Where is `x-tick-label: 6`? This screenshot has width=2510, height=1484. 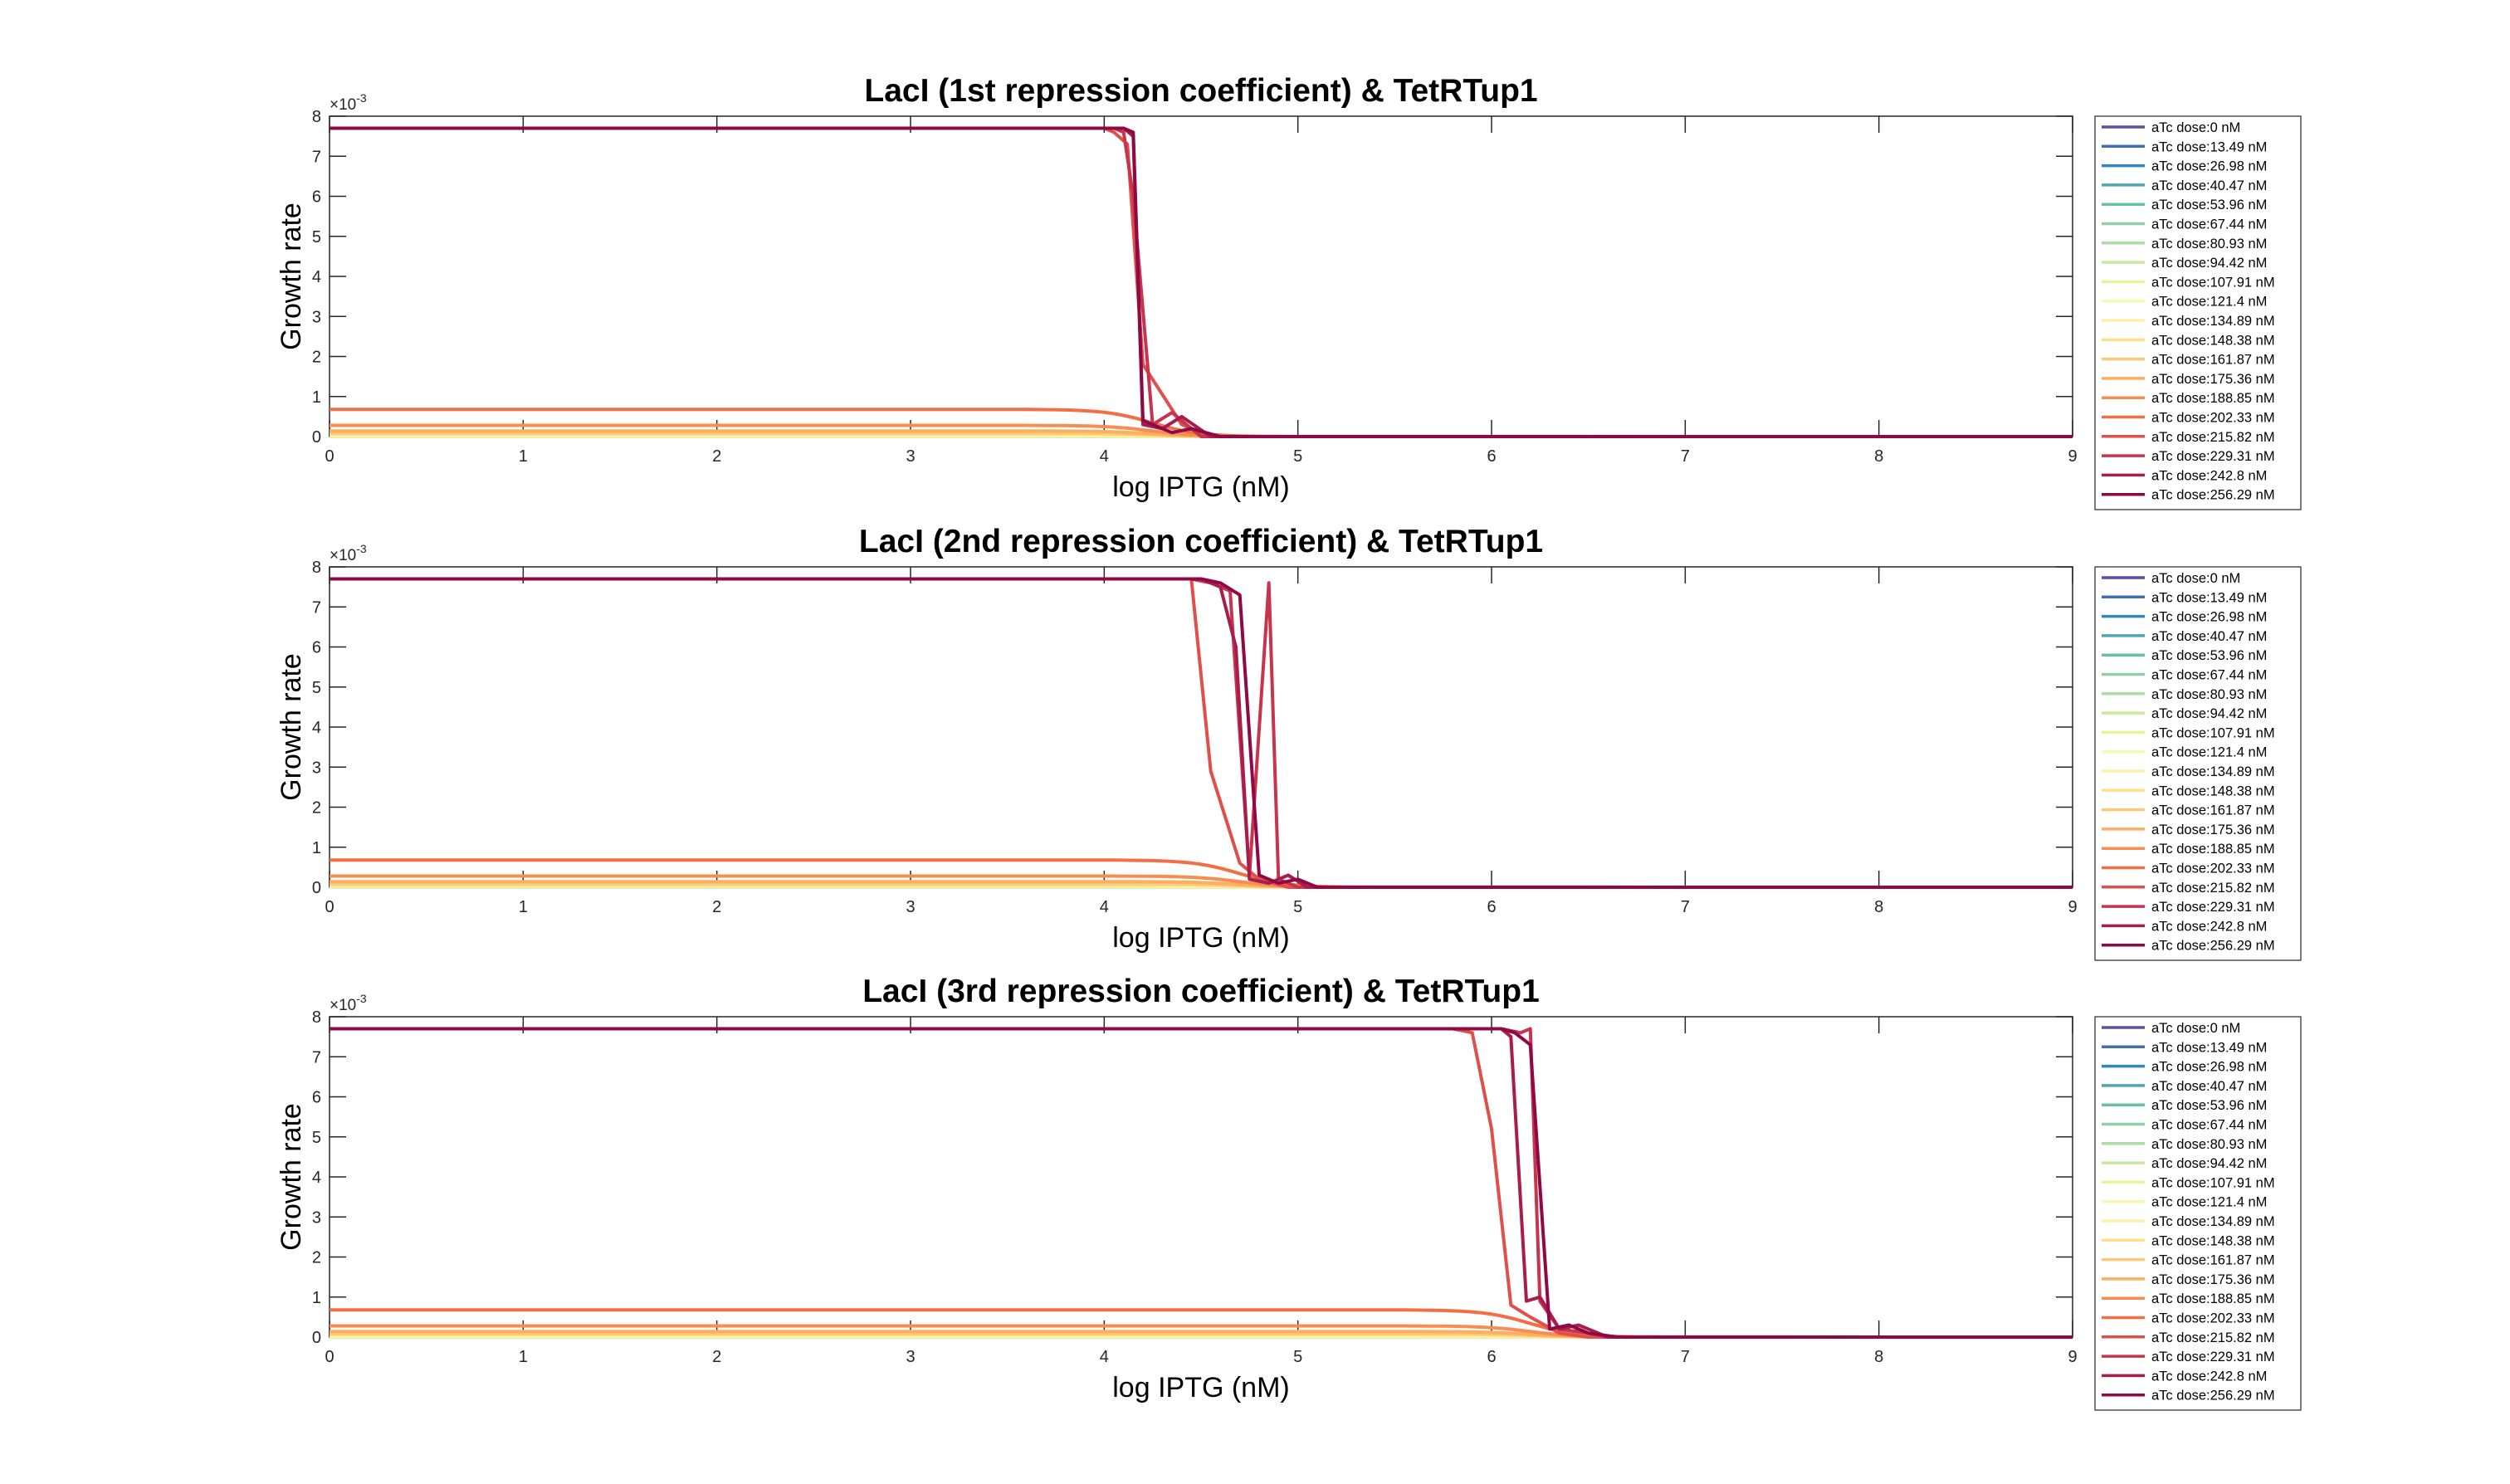 x-tick-label: 6 is located at coordinates (1491, 907).